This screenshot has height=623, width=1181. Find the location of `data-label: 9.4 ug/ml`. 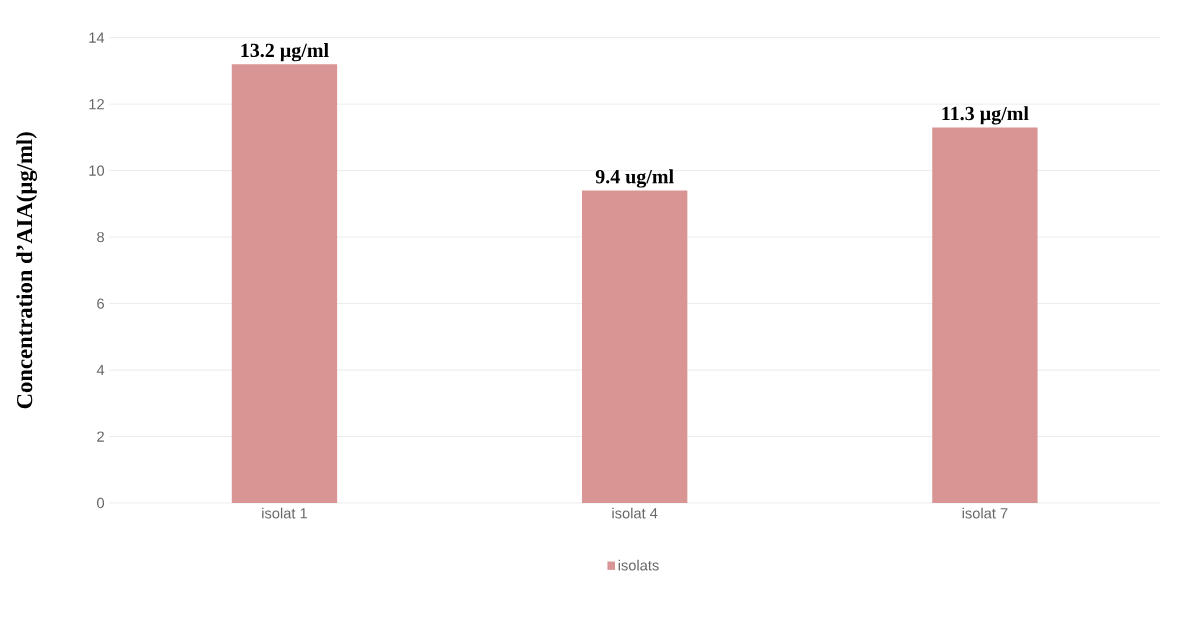

data-label: 9.4 ug/ml is located at coordinates (634, 178).